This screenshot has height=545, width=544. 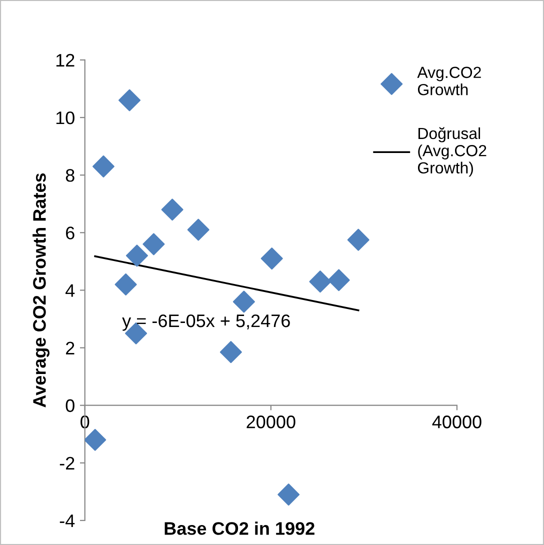 I want to click on y-tick-label: 12, so click(x=65, y=60).